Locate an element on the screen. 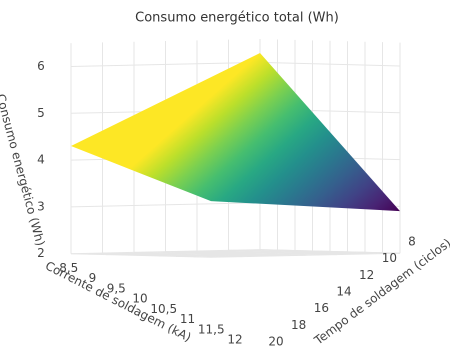 The height and width of the screenshot is (350, 450). y-tick-label: 20 is located at coordinates (275, 342).